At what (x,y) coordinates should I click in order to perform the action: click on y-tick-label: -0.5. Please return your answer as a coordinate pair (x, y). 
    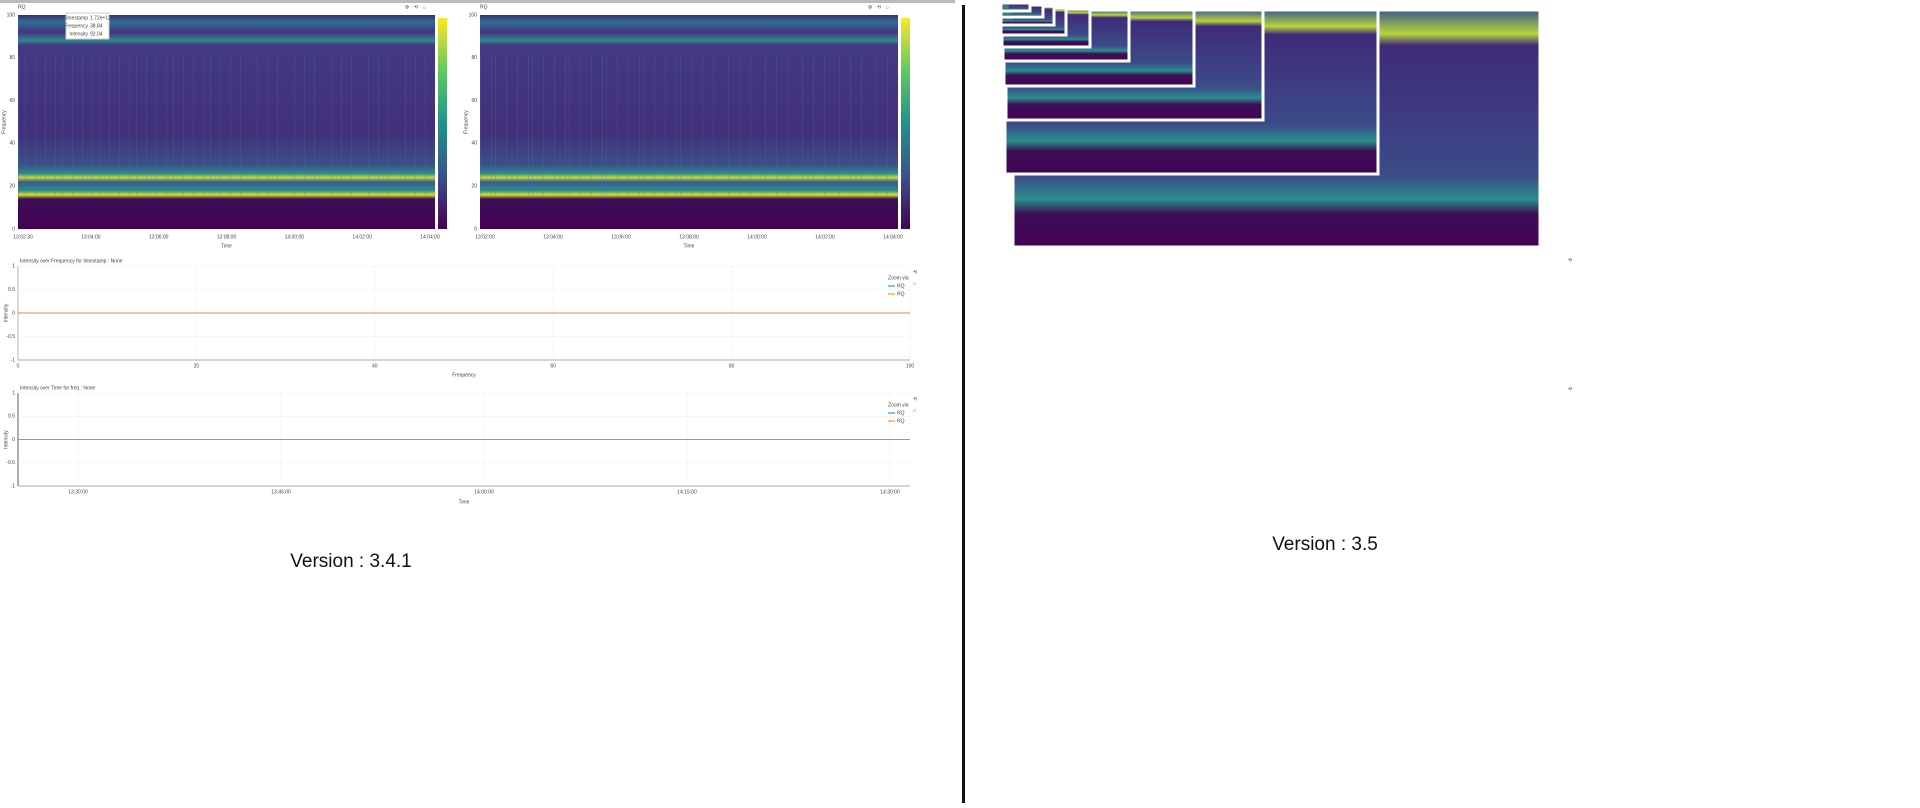
    Looking at the image, I should click on (10, 337).